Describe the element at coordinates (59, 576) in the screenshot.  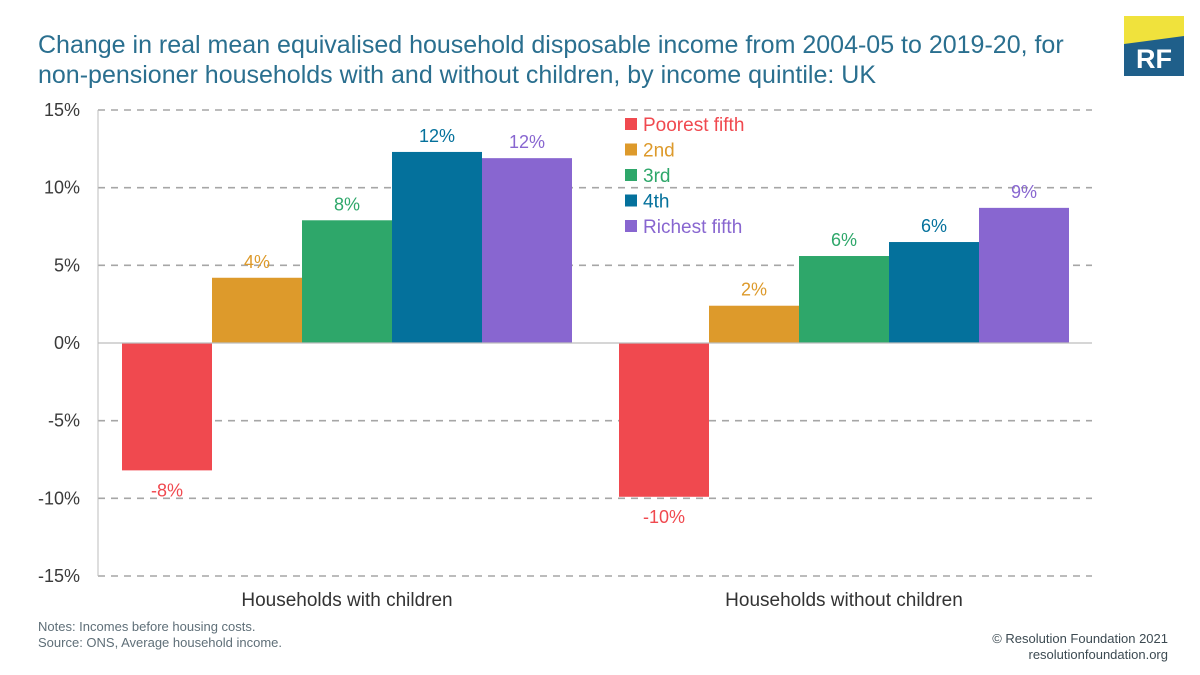
I see `y-tick-label: -15%` at that location.